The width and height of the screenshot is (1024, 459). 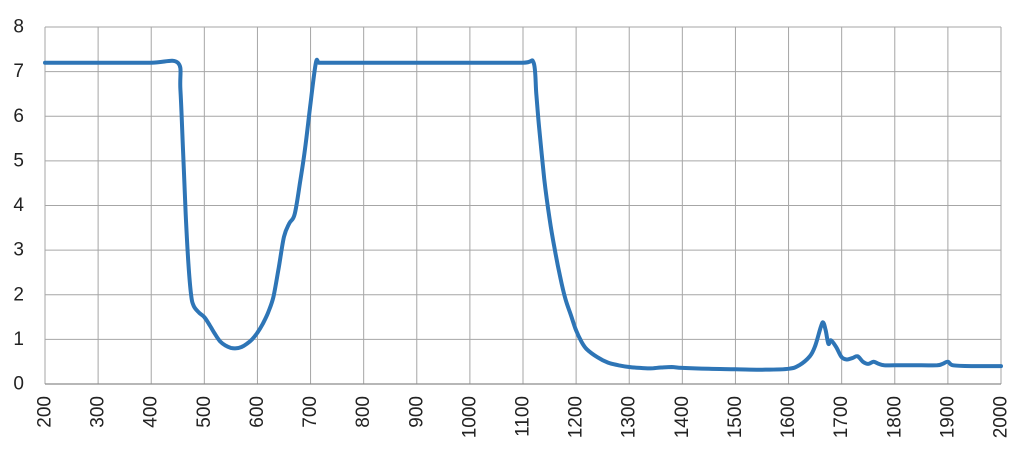 I want to click on y-tick-label: 5, so click(x=18, y=160).